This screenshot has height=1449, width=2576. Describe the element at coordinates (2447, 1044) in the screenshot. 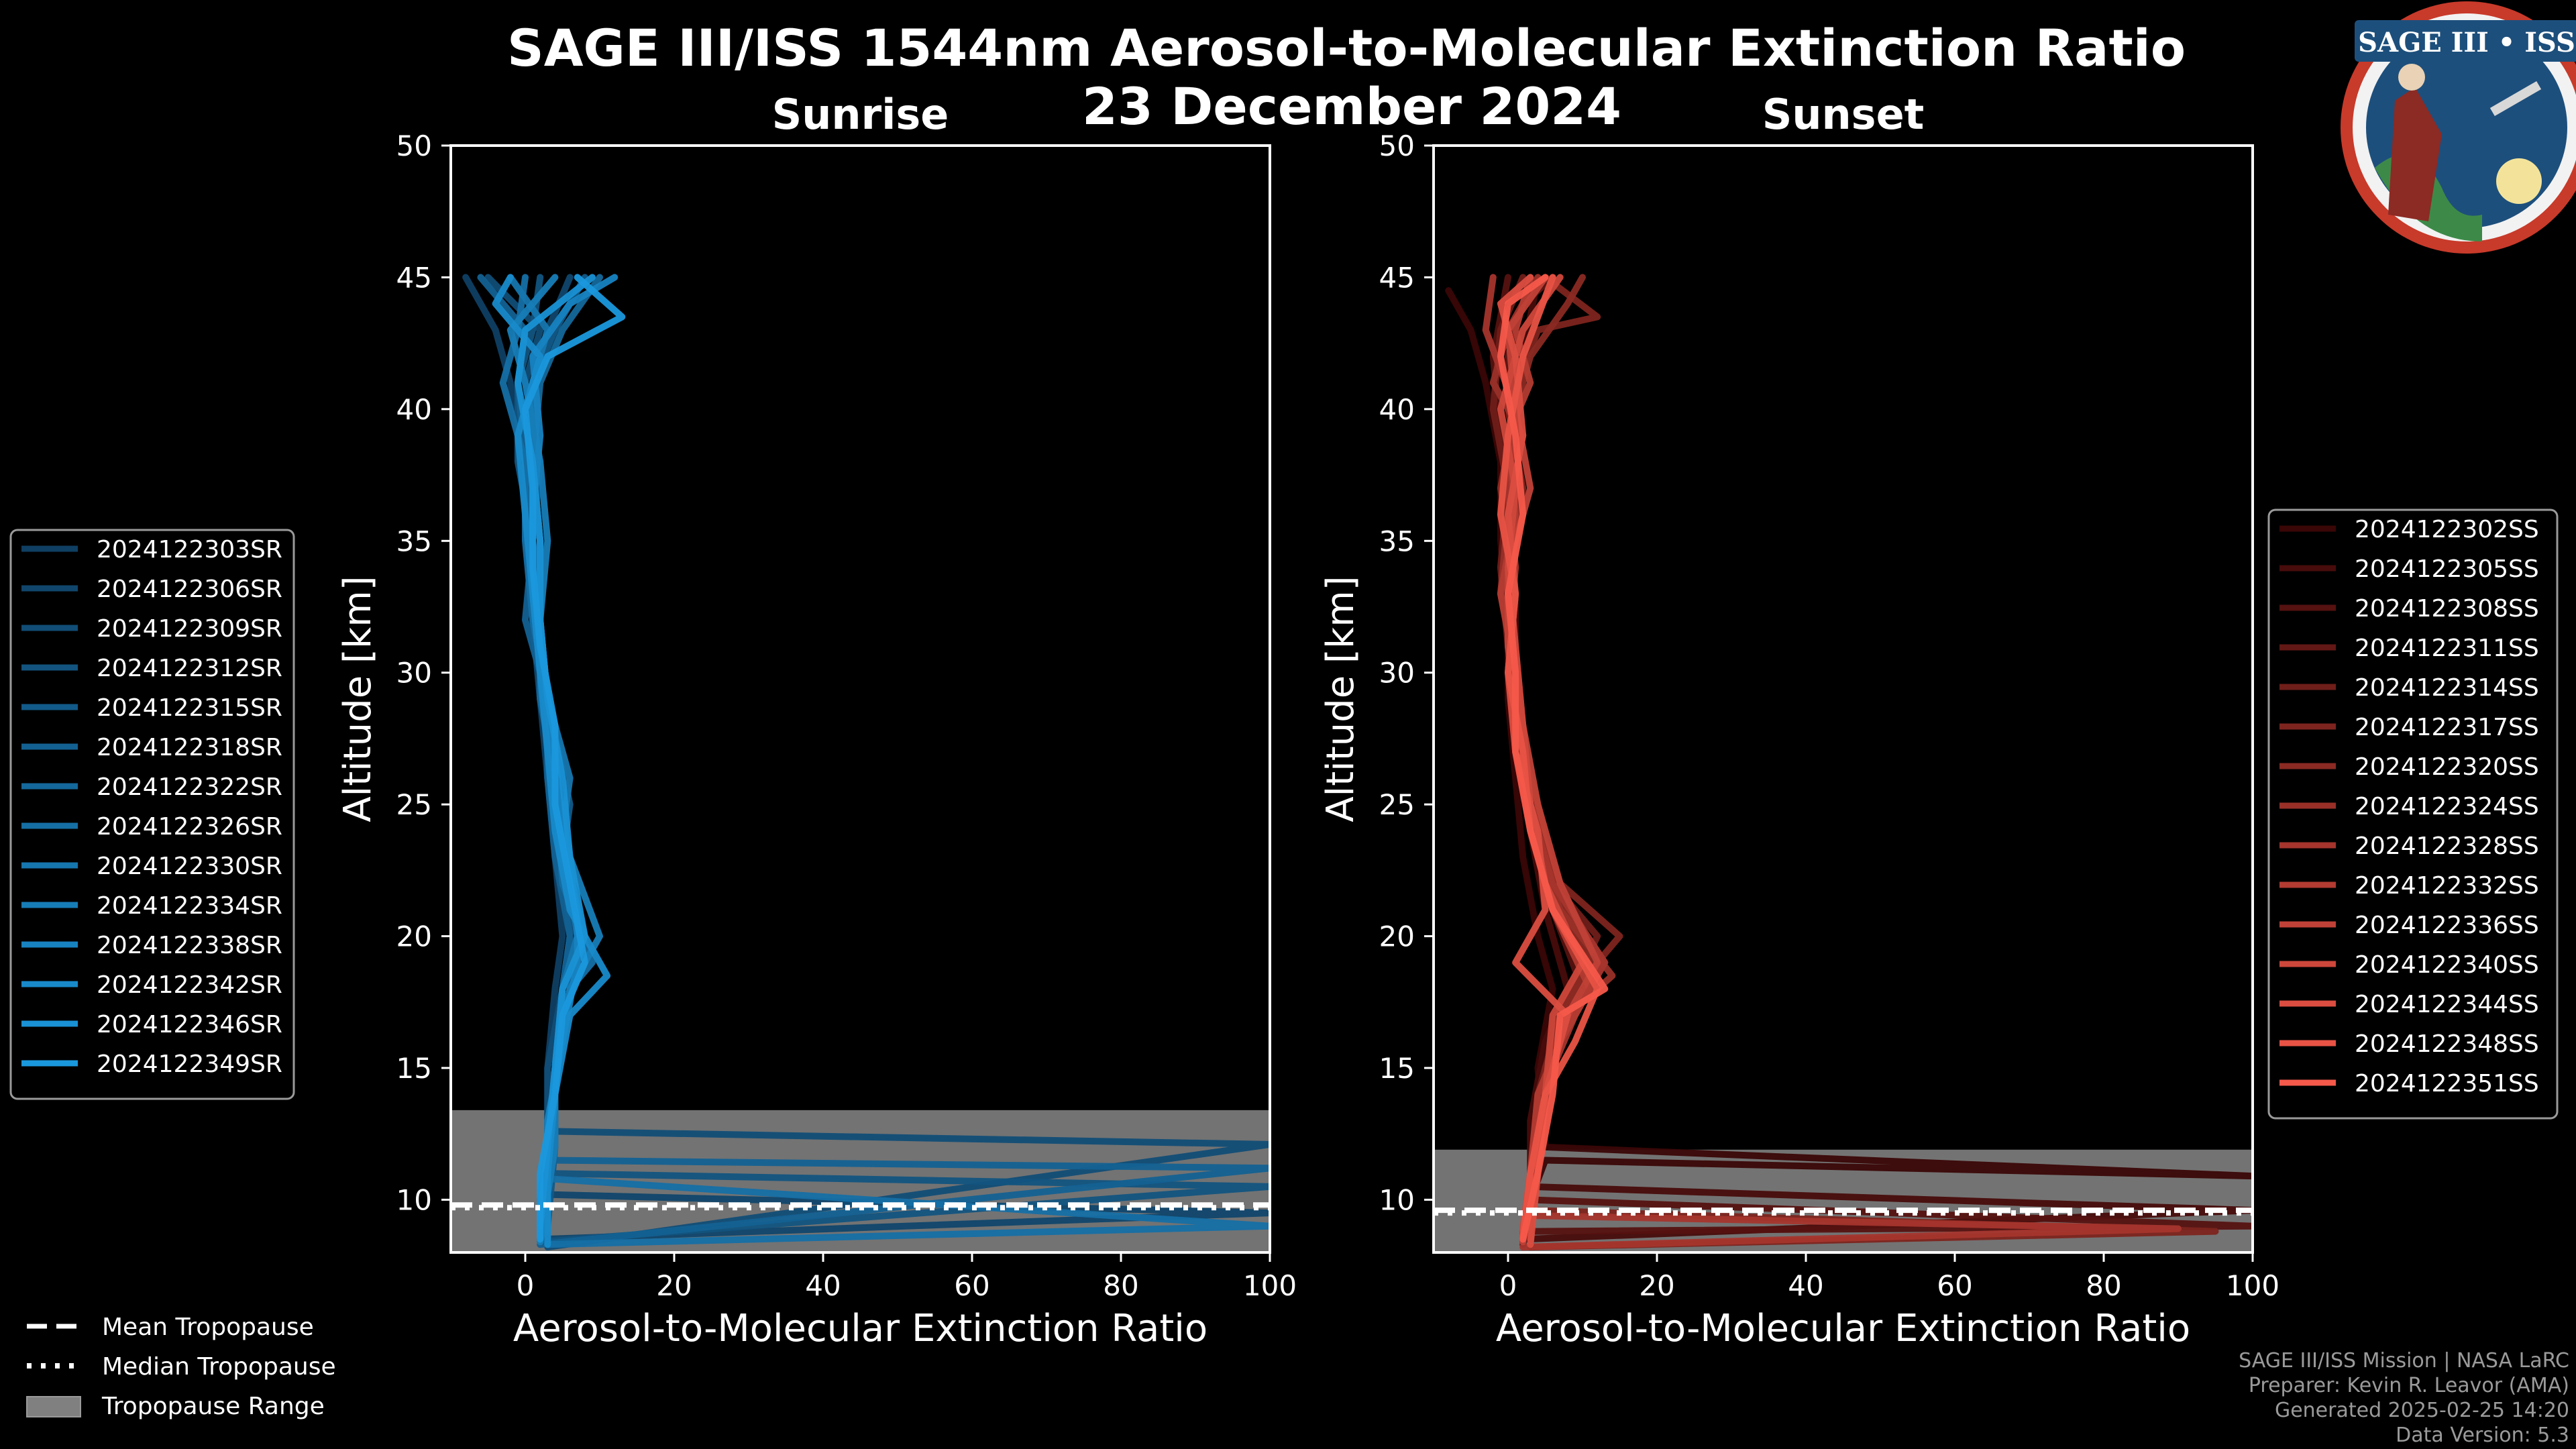

I see `legend-entry: 2024122348SS` at that location.